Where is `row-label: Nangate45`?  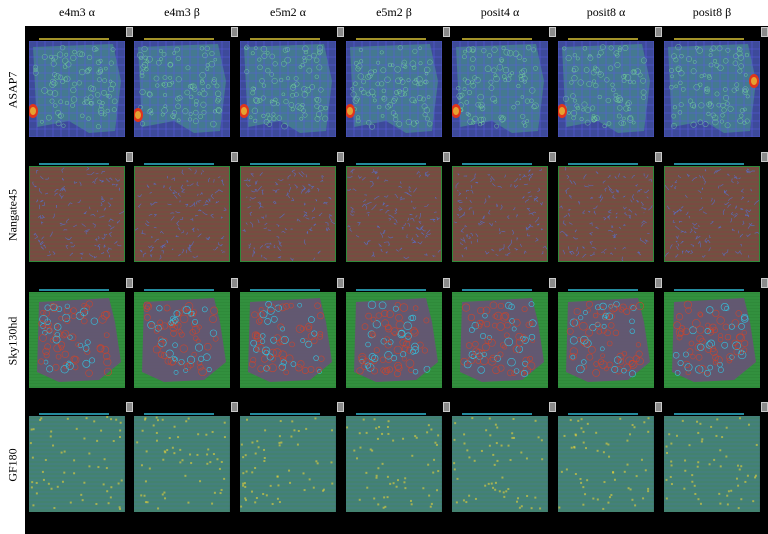
row-label: Nangate45 is located at coordinates (12, 214).